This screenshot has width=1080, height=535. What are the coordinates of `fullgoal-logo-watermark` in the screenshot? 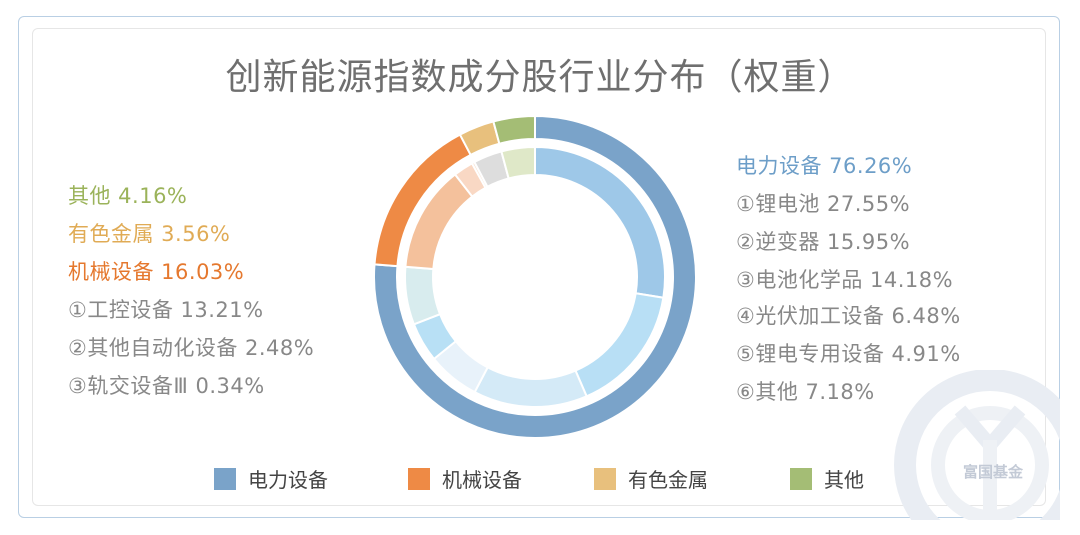 It's located at (977, 445).